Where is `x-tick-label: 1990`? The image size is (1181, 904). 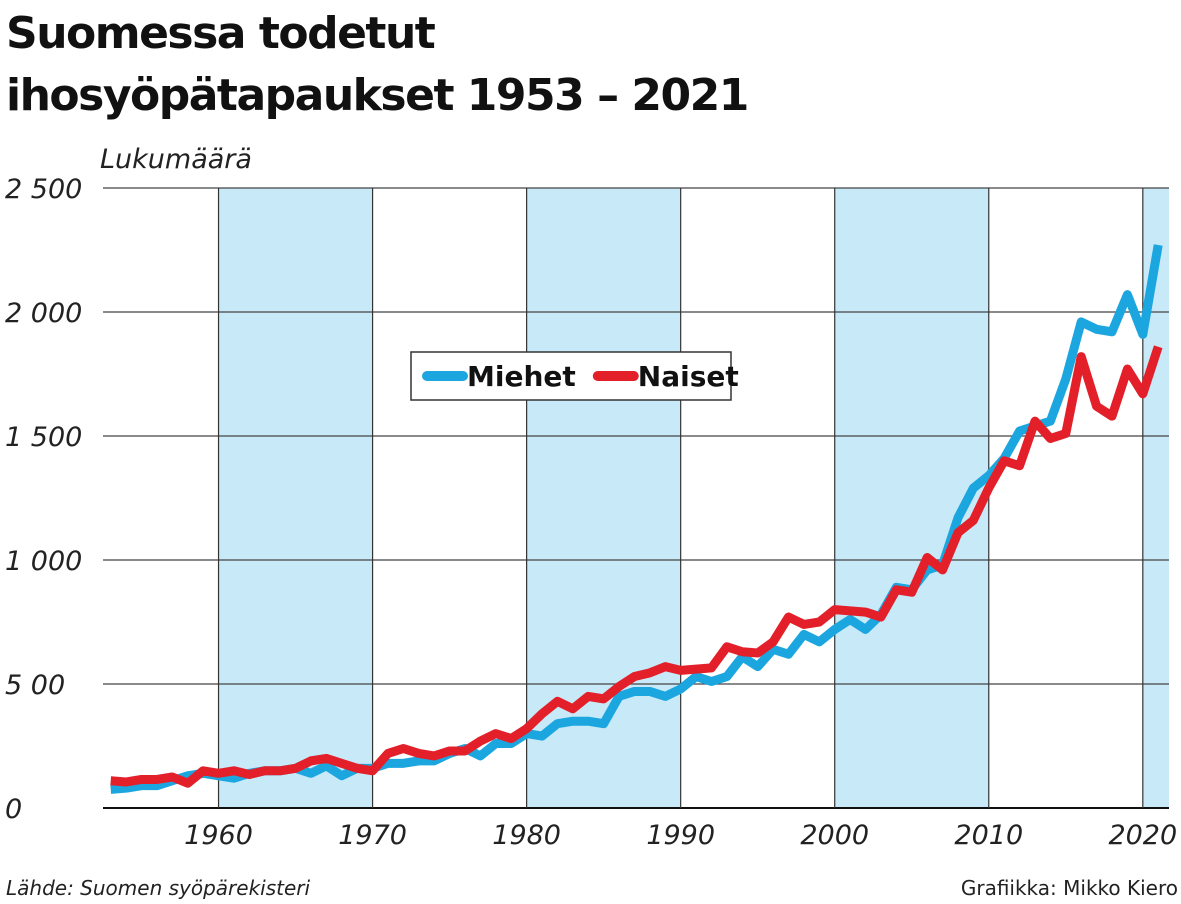 x-tick-label: 1990 is located at coordinates (680, 835).